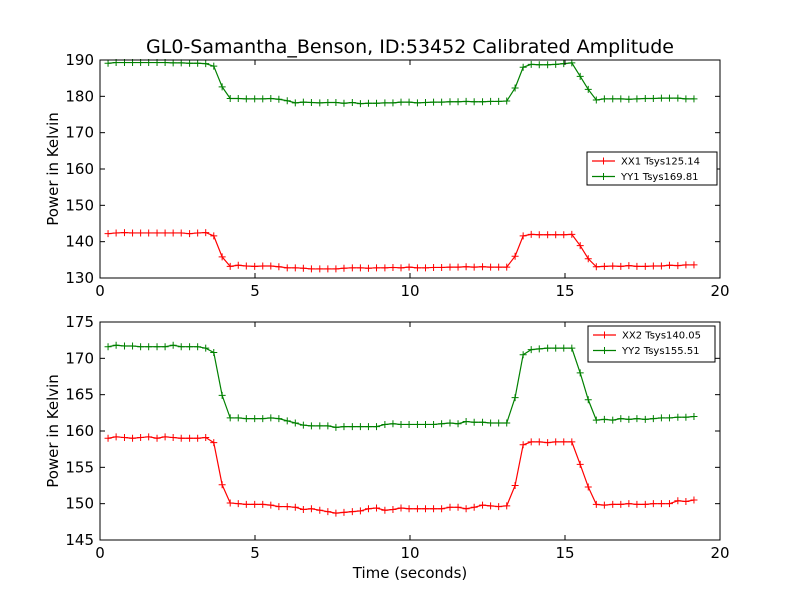 This screenshot has height=600, width=800. I want to click on y-tick-label: 190, so click(79, 60).